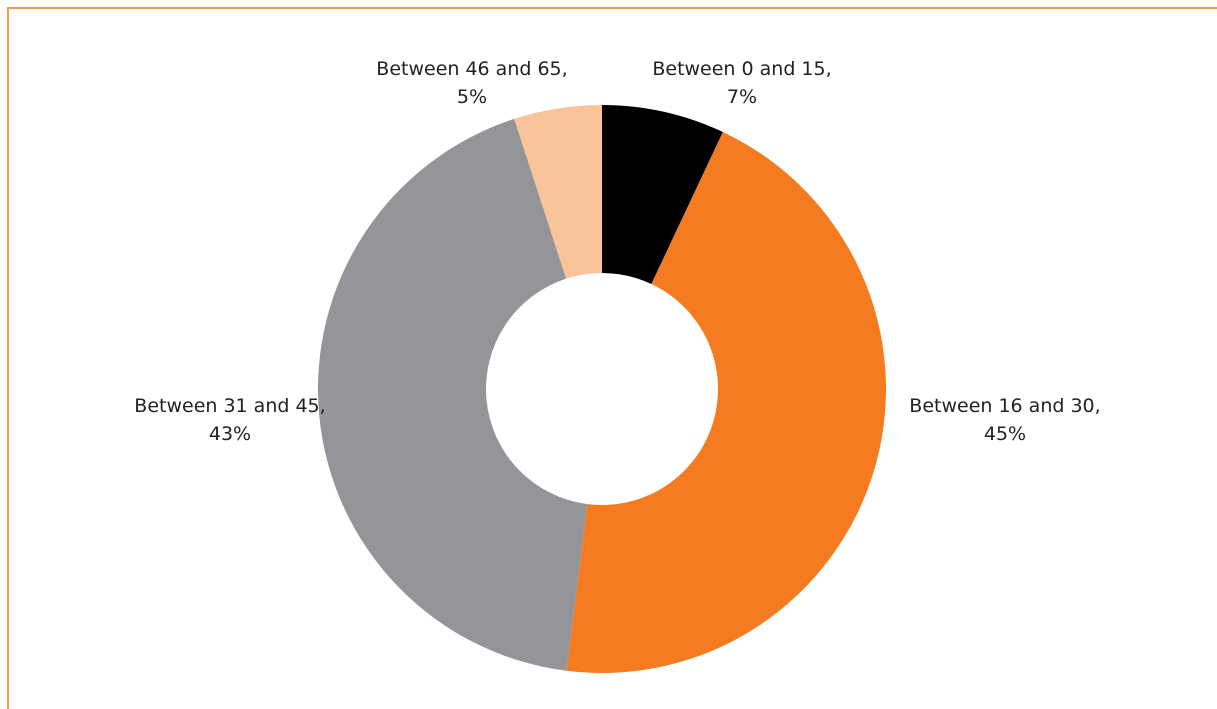  What do you see at coordinates (471, 69) in the screenshot?
I see `slice-label-4: Between 46 and 65,` at bounding box center [471, 69].